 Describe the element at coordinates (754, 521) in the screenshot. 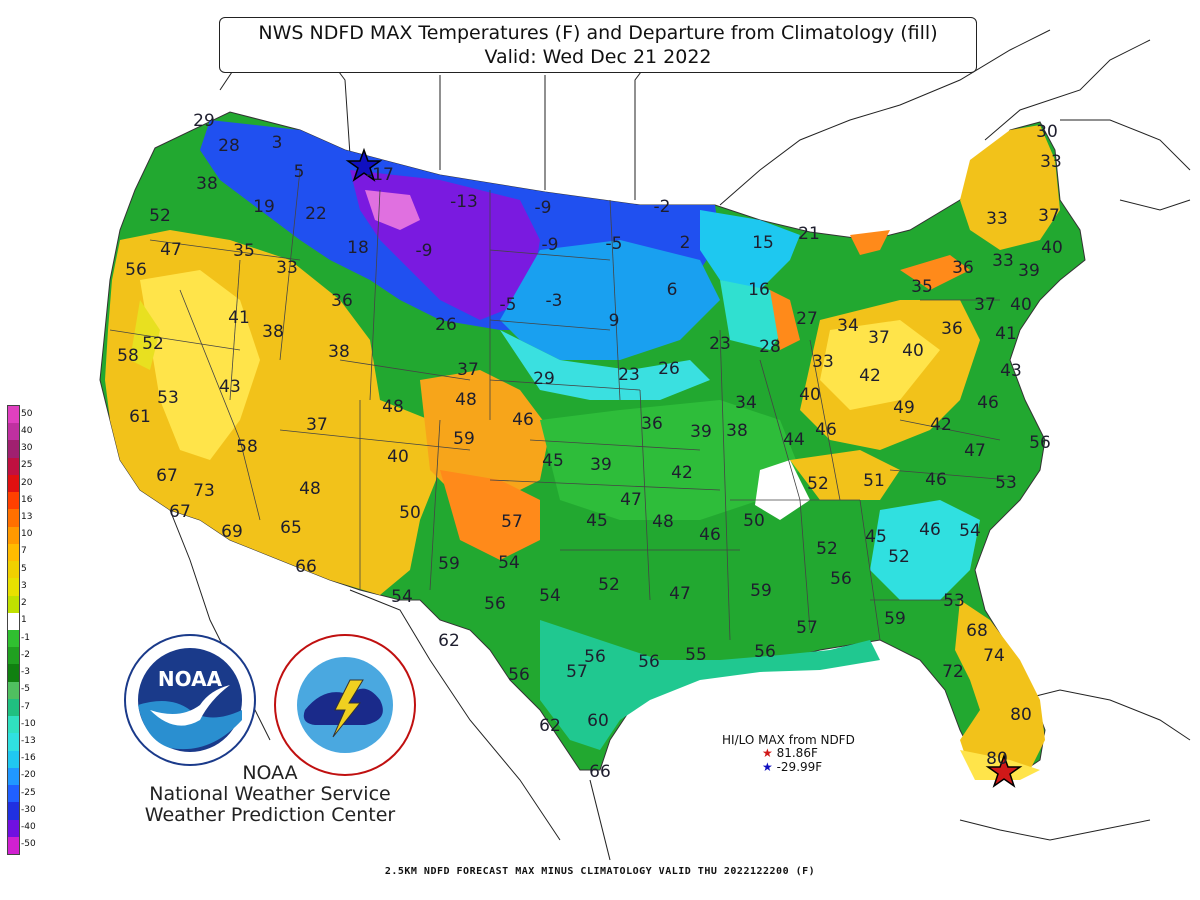

I see `temperature-label: 50` at that location.